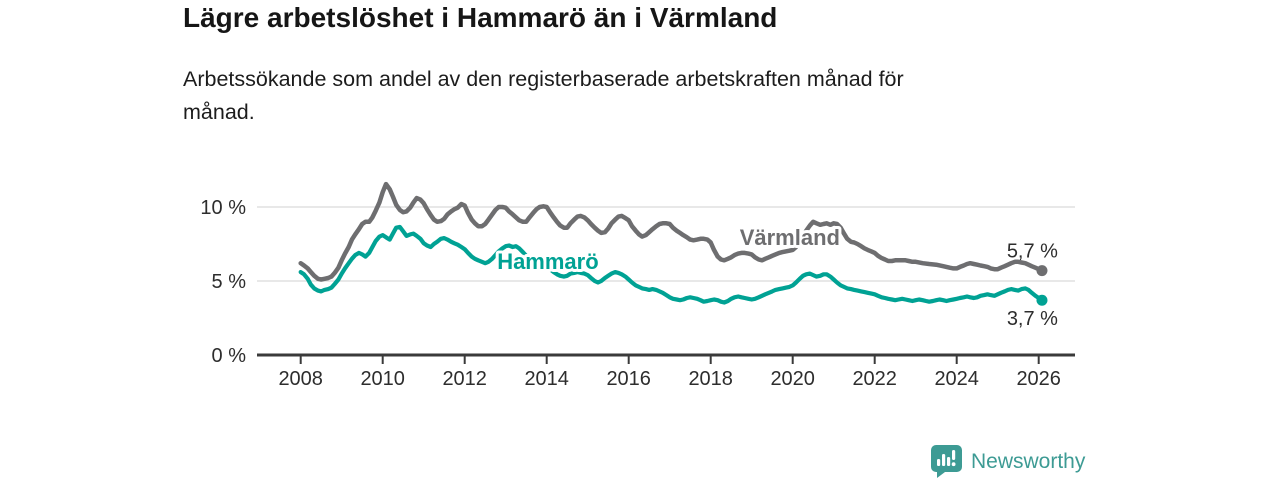  Describe the element at coordinates (1042, 300) in the screenshot. I see `series-end-dot-hammarö` at that location.